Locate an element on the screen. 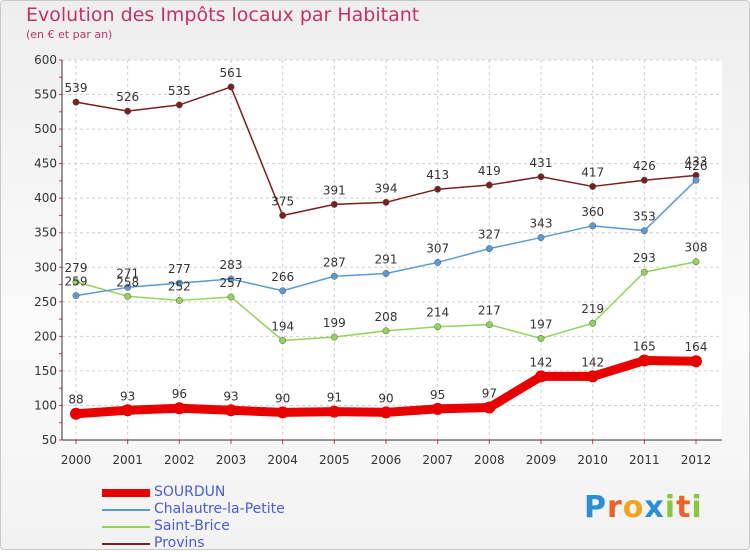  data-label: 257 is located at coordinates (231, 283).